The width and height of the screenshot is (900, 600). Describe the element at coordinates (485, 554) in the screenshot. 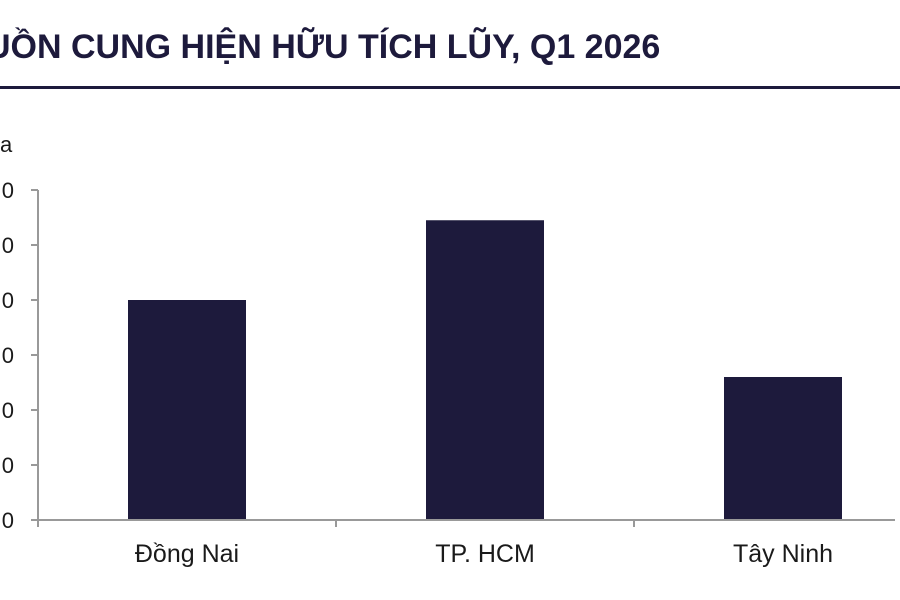

I see `x-category-label: TP. HCM` at that location.